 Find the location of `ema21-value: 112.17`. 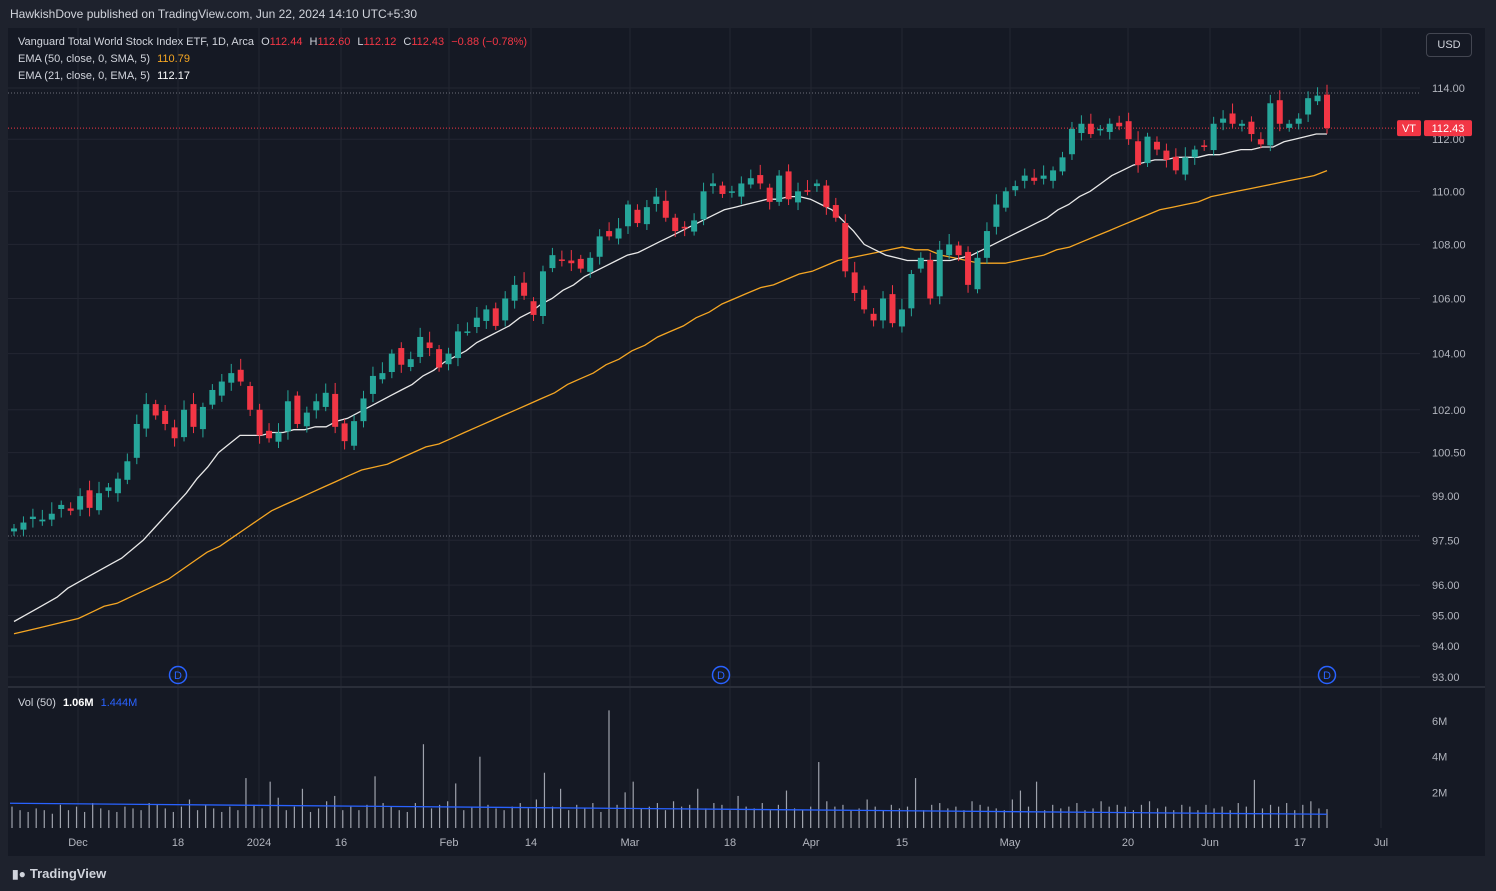

ema21-value: 112.17 is located at coordinates (173, 76).